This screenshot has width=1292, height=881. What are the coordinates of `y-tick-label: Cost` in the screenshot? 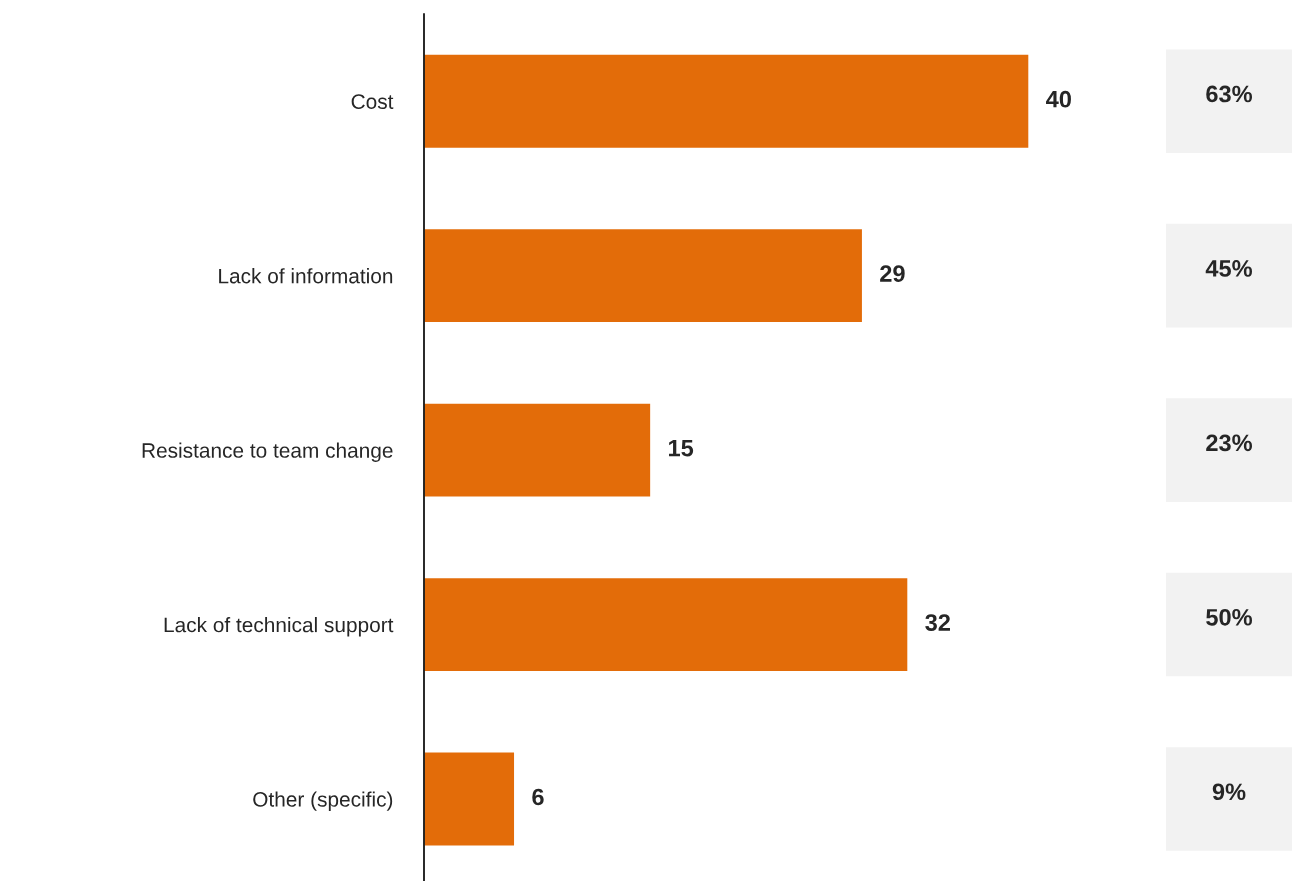 It's located at (372, 101).